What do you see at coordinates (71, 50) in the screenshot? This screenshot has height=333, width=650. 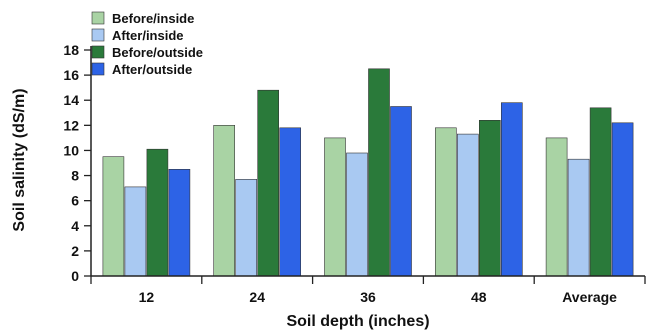 I see `y-tick-label: 18` at bounding box center [71, 50].